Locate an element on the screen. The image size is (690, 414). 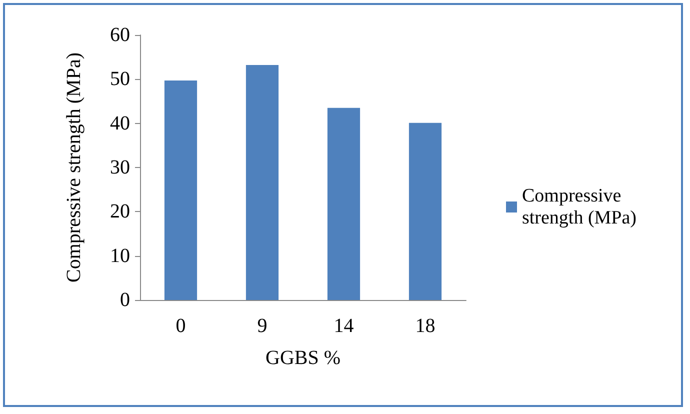
x-tick-label: 0 is located at coordinates (181, 326).